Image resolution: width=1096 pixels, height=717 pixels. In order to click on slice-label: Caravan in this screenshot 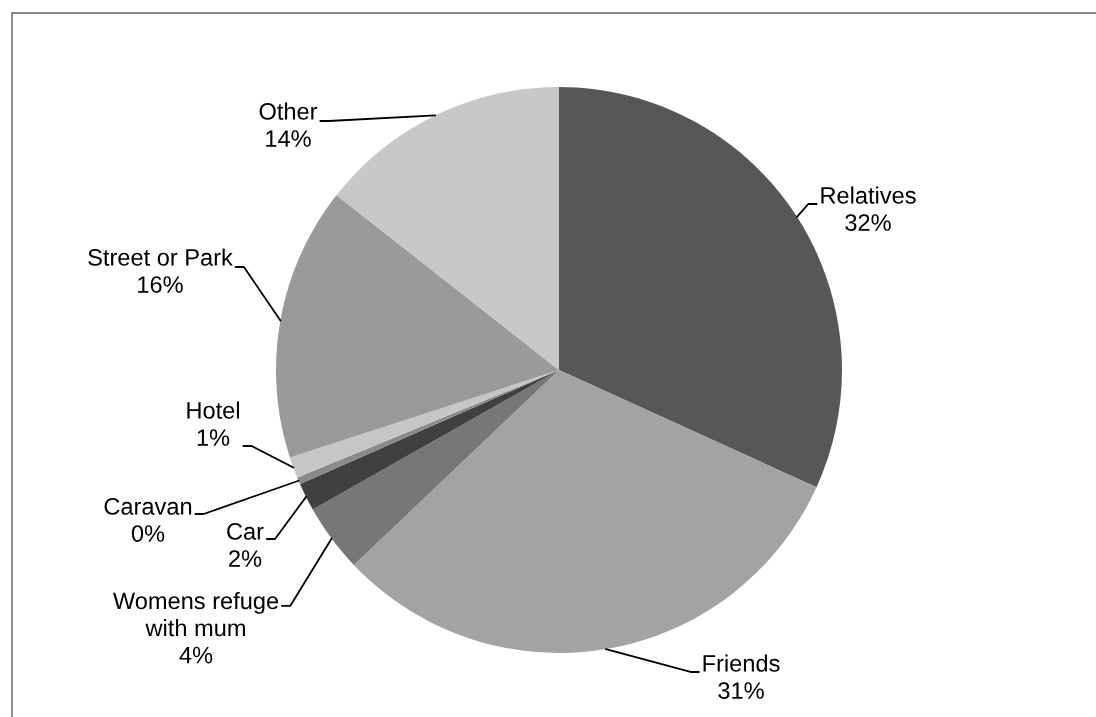, I will do `click(148, 506)`.